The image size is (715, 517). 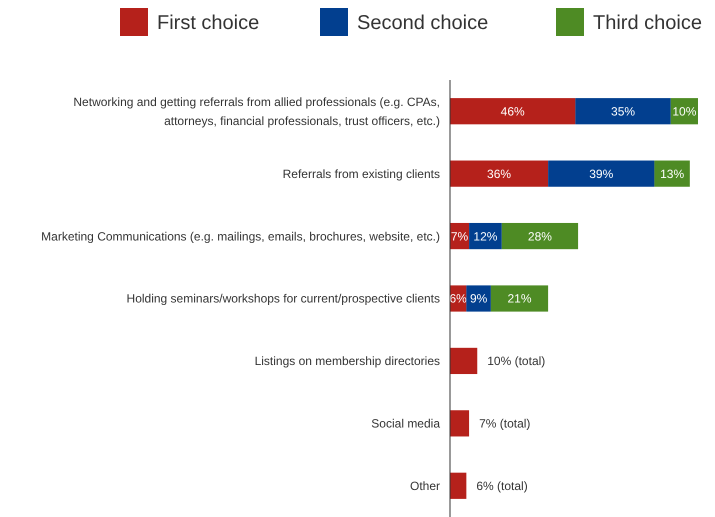 I want to click on y-tick-label: Marketing Communications (e.g. mailings, emails, brochures, website, etc.), so click(x=240, y=236).